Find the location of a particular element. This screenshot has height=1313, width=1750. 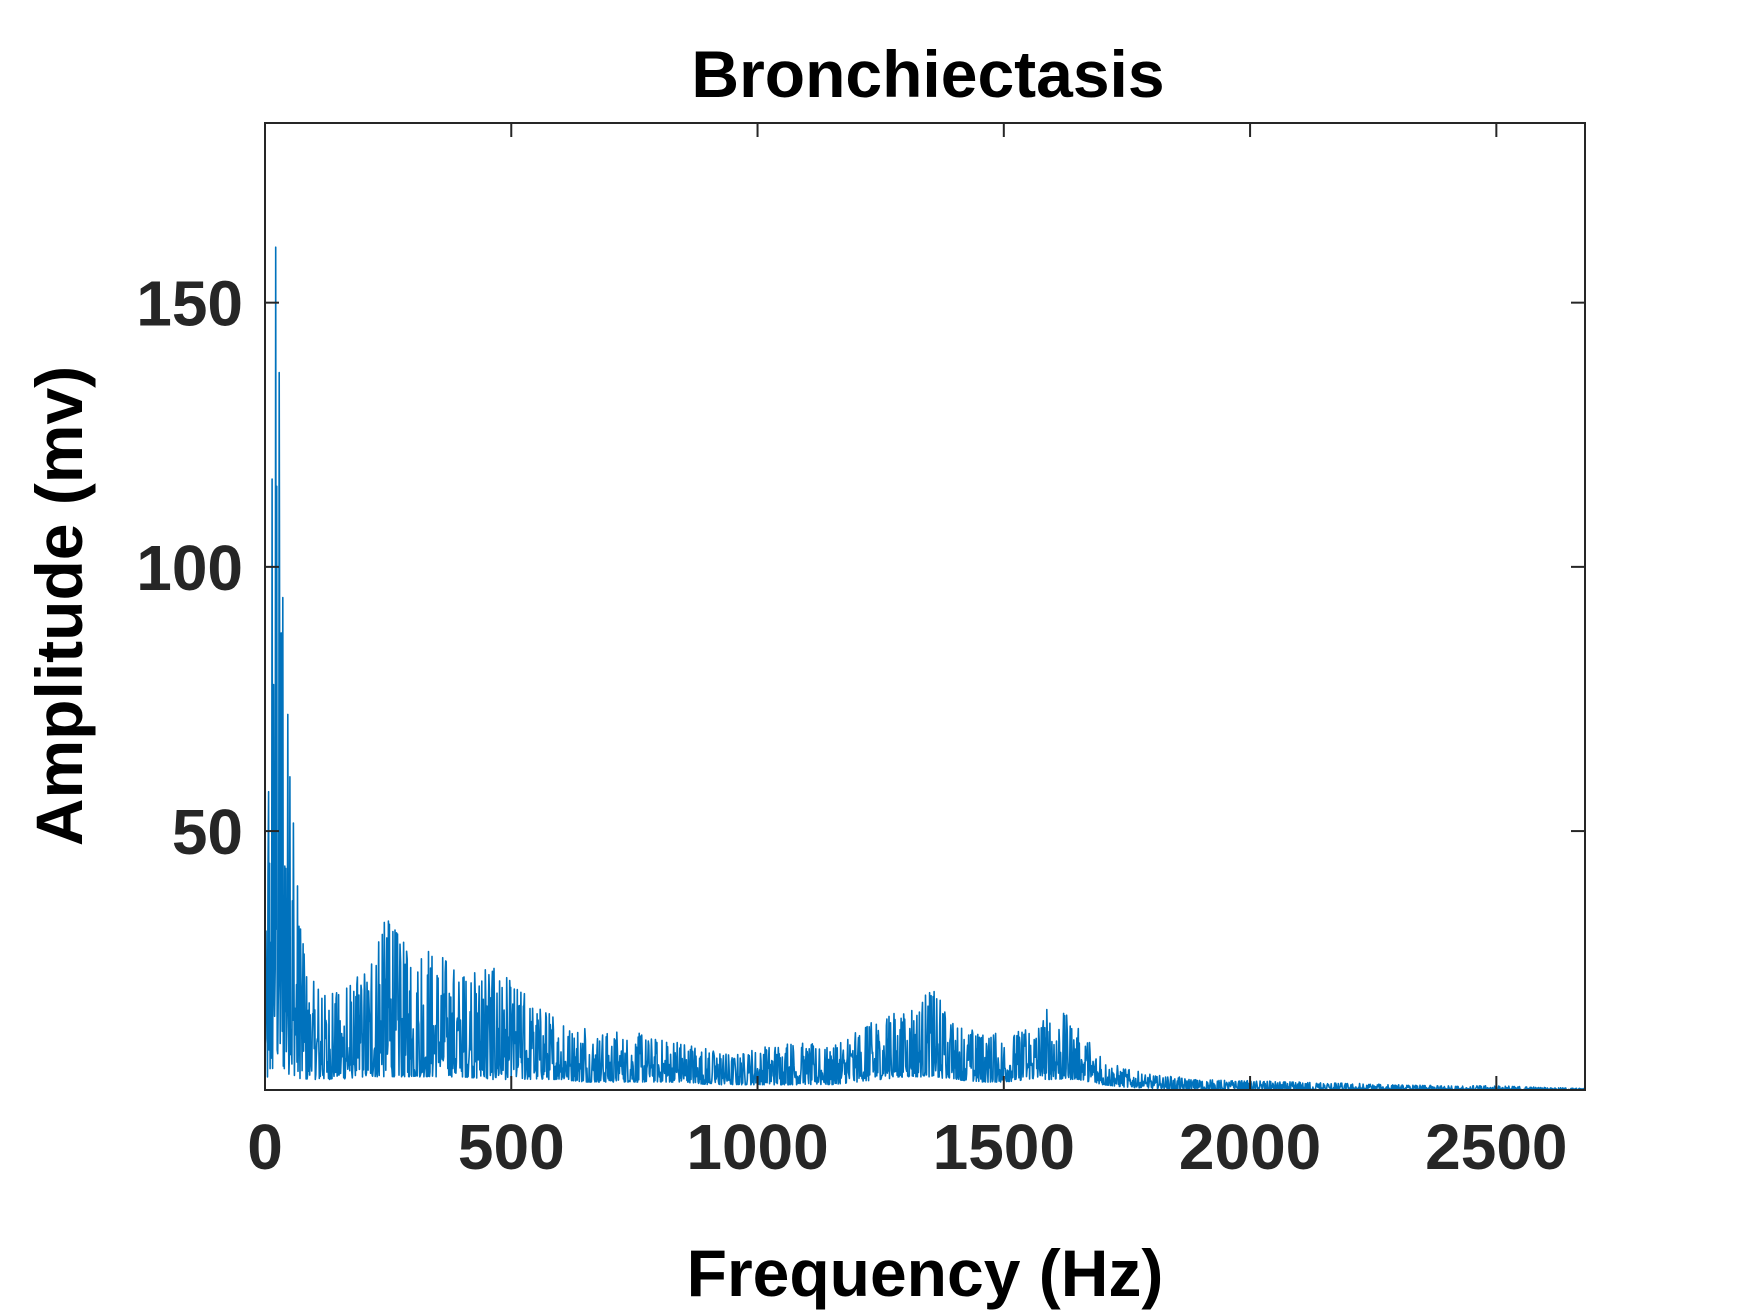

y-tick-label: 50 is located at coordinates (207, 832).